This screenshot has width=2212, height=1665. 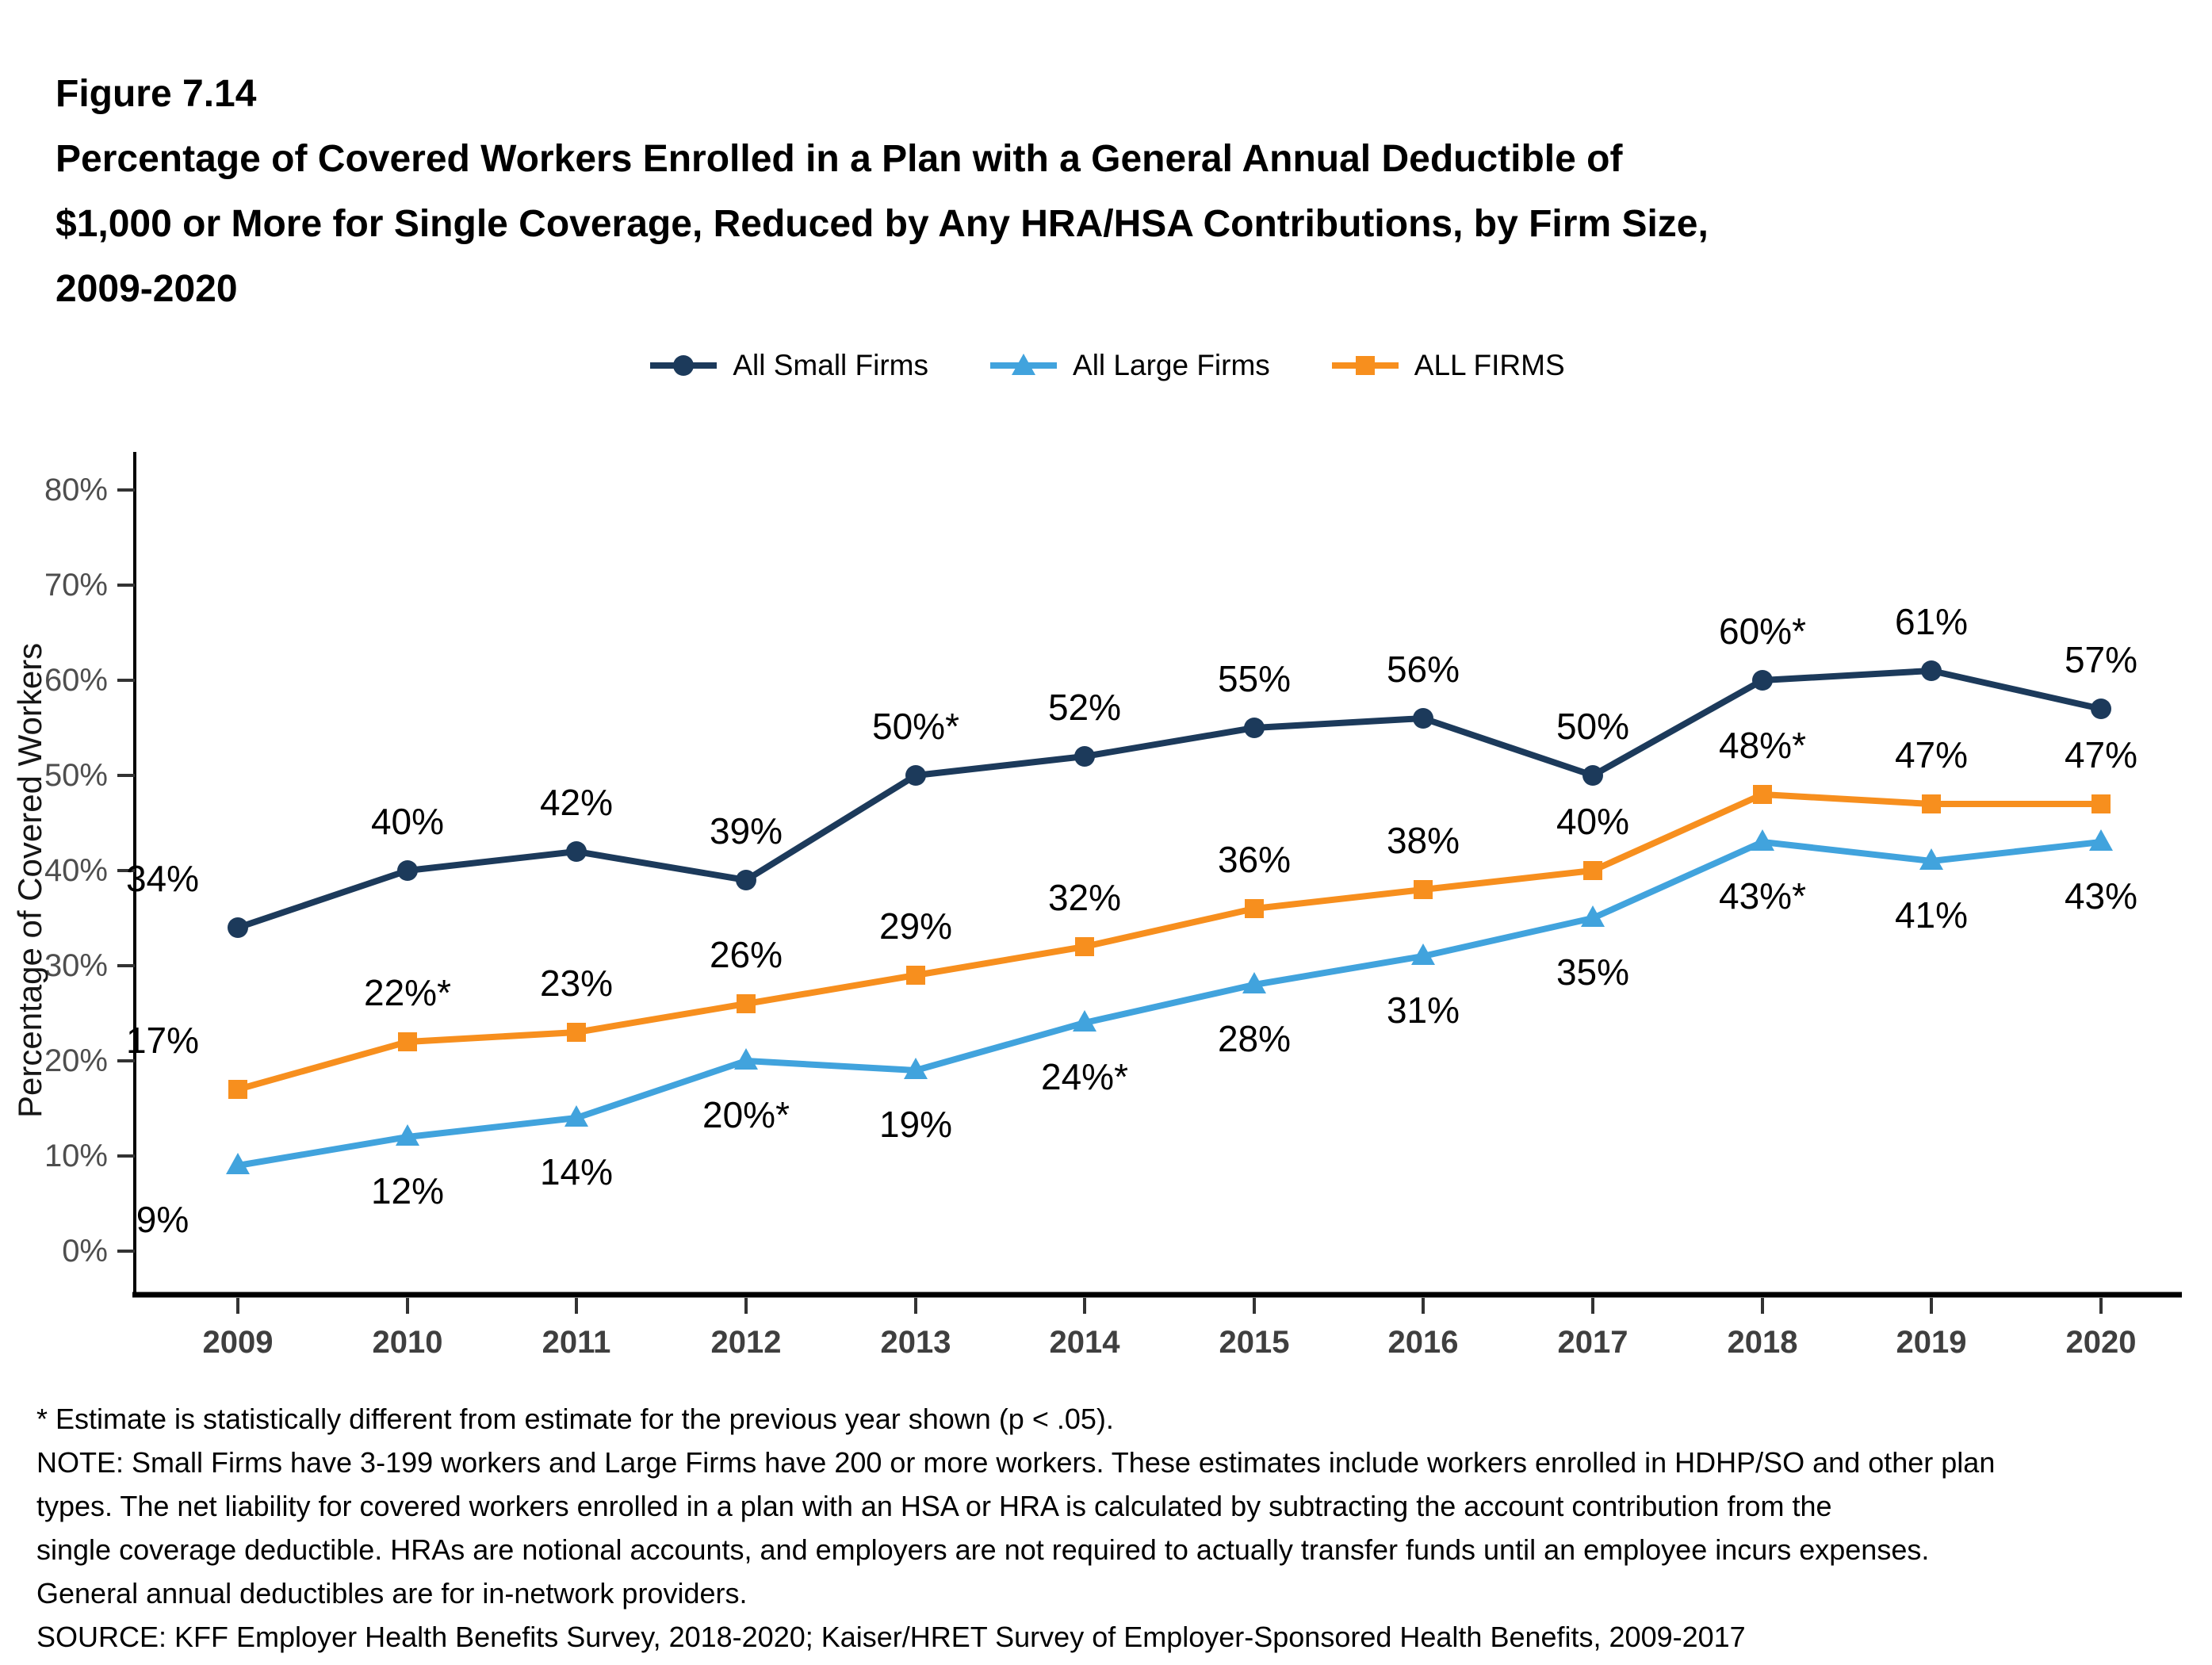 I want to click on data-point-label: 20%*, so click(x=746, y=1114).